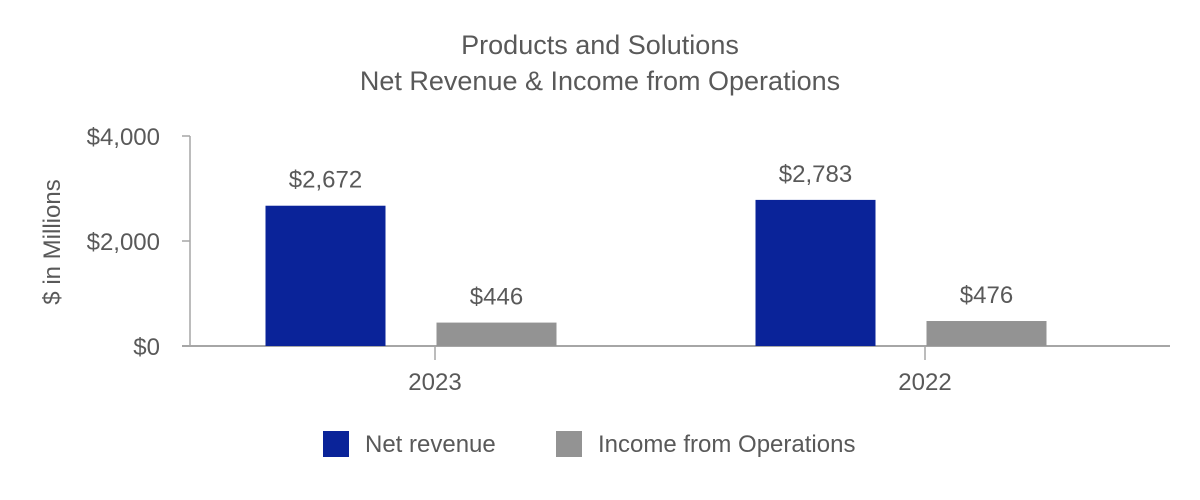 The image size is (1200, 500). Describe the element at coordinates (924, 382) in the screenshot. I see `x-tick-label: 2022` at that location.